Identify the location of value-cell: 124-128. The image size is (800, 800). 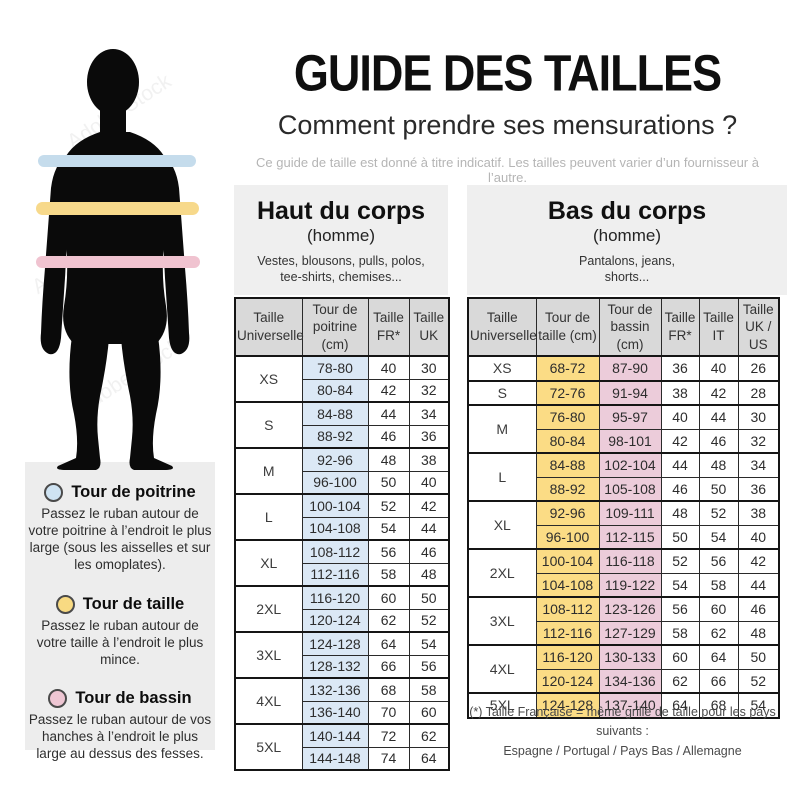
(567, 705).